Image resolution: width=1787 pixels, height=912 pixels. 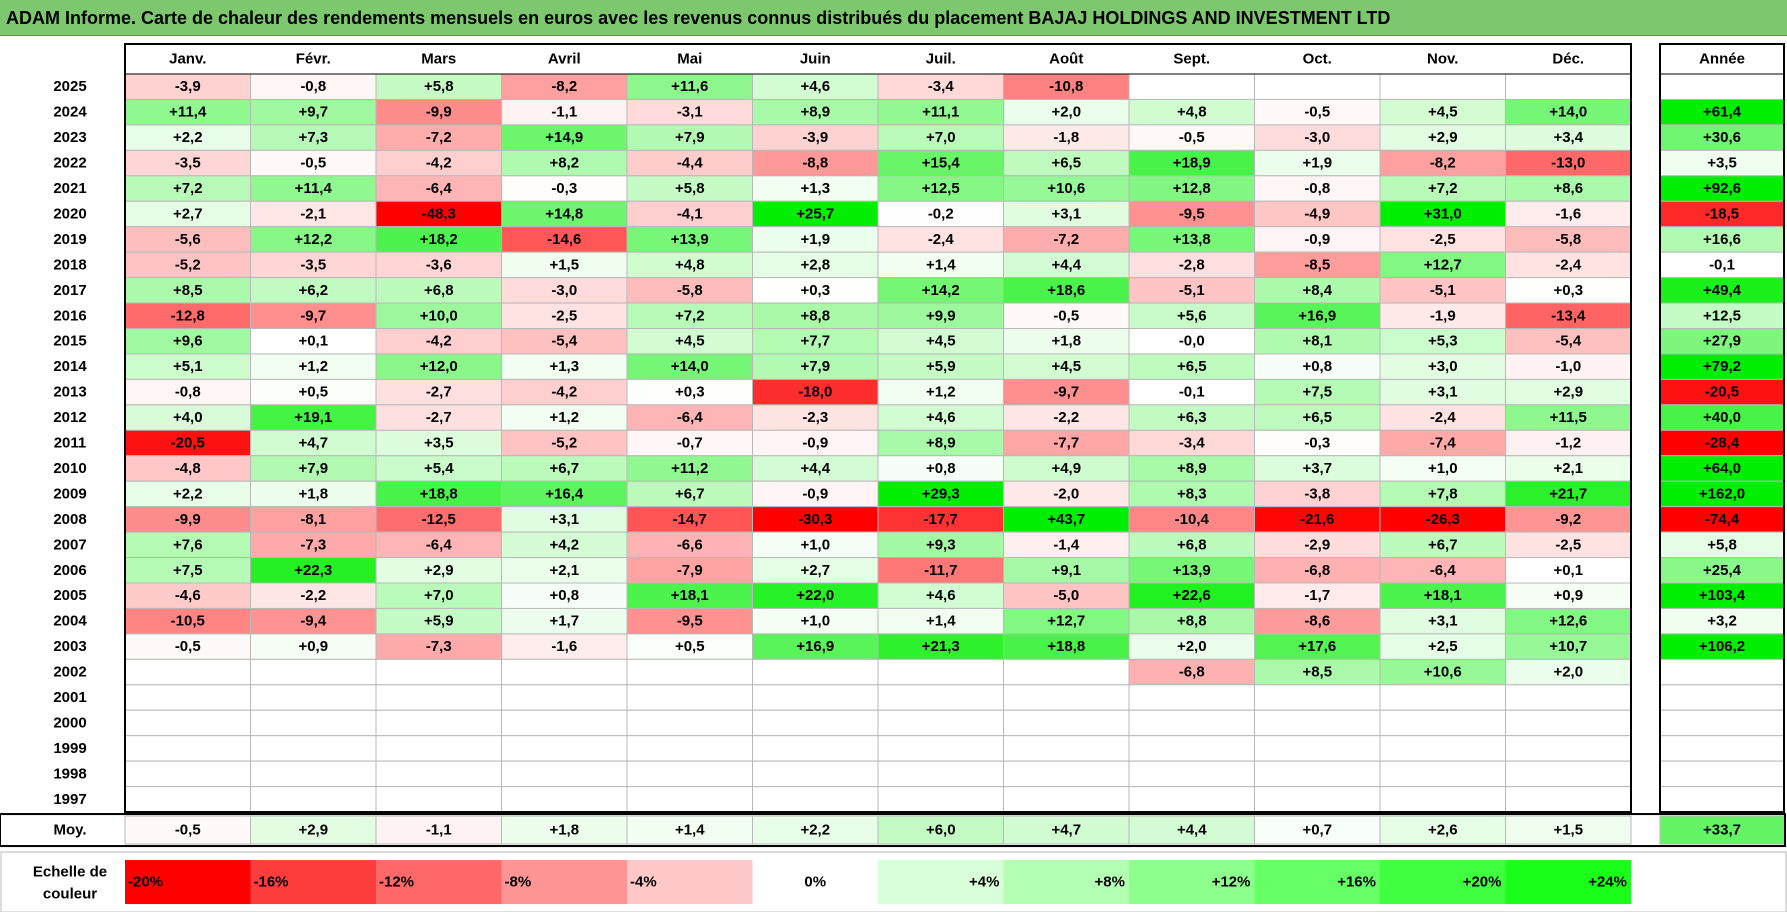 What do you see at coordinates (1722, 315) in the screenshot?
I see `annual-value: +12,5` at bounding box center [1722, 315].